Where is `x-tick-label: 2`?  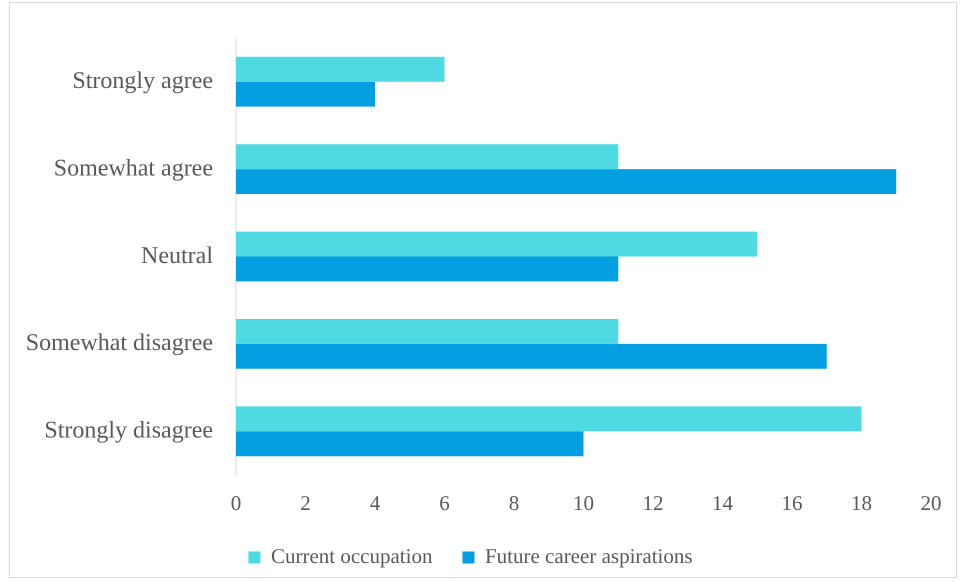 x-tick-label: 2 is located at coordinates (305, 503).